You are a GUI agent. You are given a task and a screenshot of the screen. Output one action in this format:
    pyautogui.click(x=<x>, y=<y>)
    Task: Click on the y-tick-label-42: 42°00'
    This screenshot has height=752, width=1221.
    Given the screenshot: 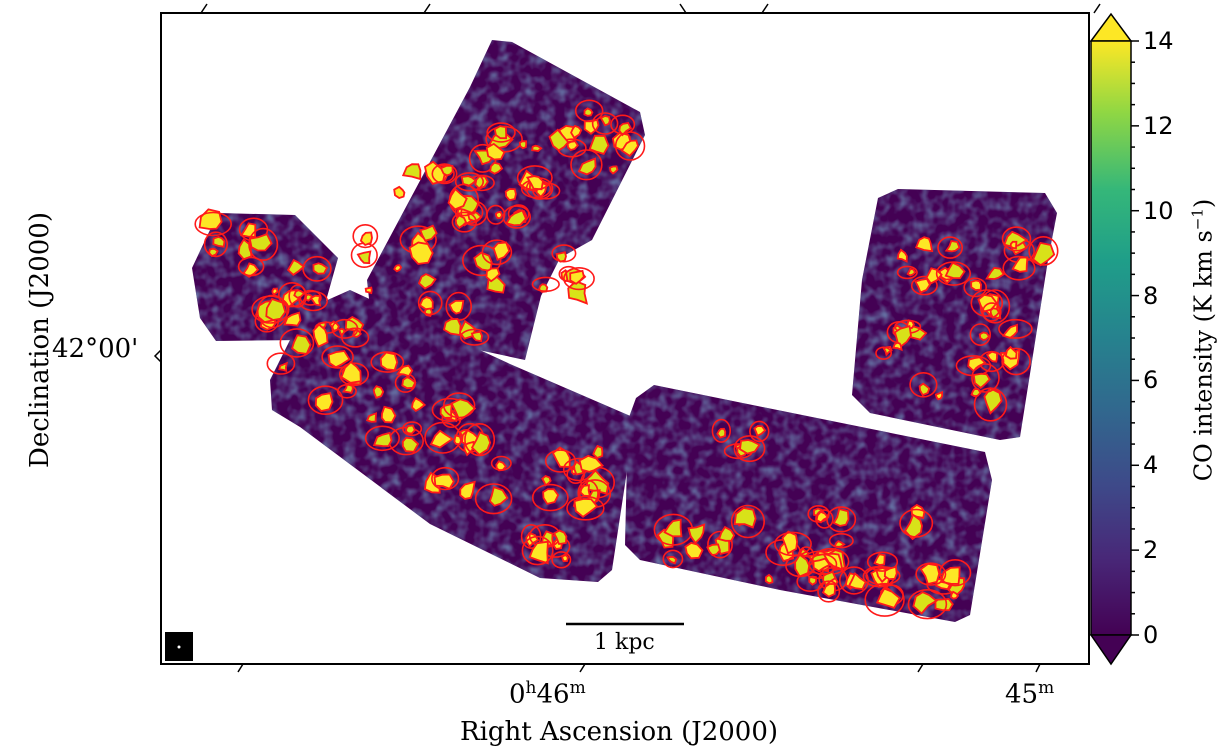 What is the action you would take?
    pyautogui.click(x=95, y=349)
    